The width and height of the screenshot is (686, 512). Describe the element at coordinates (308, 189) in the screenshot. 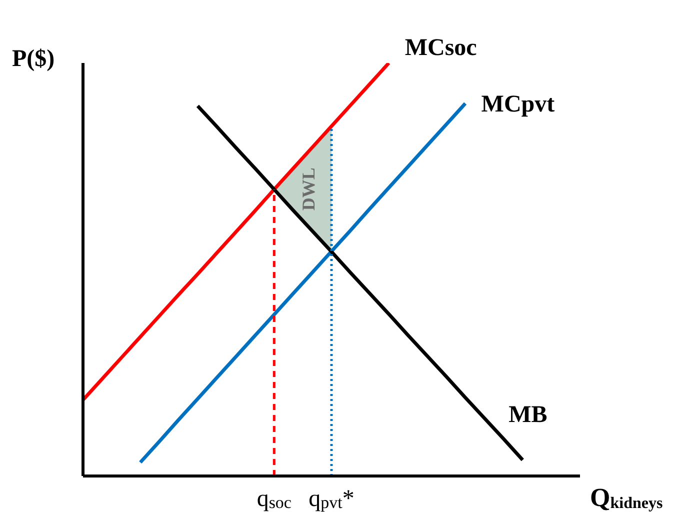

I see `annotation: DWL` at that location.